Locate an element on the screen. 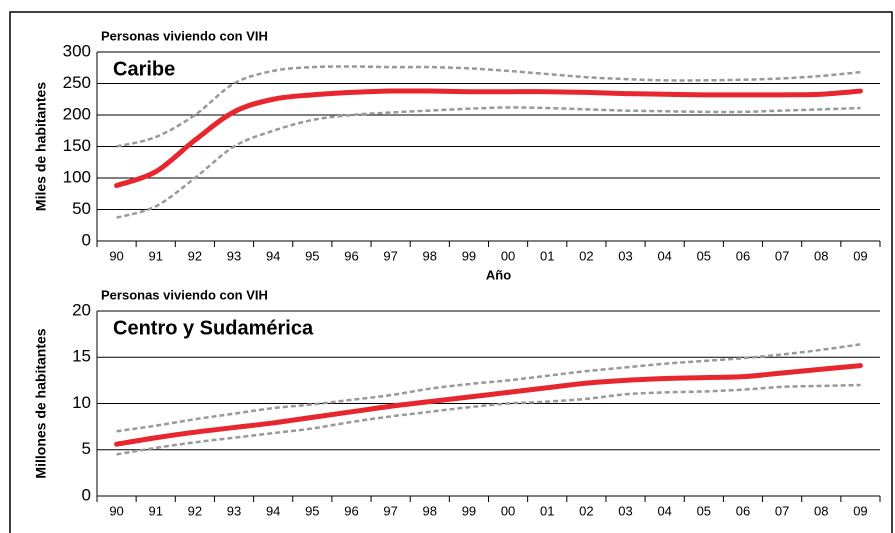 This screenshot has height=533, width=895. y-tick-label: 15 is located at coordinates (81, 356).